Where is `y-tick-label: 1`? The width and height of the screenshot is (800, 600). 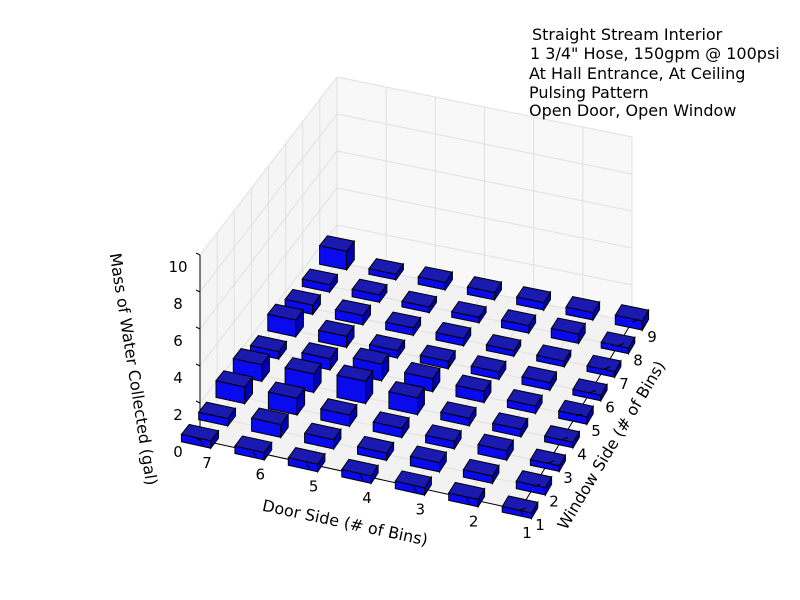 y-tick-label: 1 is located at coordinates (540, 525).